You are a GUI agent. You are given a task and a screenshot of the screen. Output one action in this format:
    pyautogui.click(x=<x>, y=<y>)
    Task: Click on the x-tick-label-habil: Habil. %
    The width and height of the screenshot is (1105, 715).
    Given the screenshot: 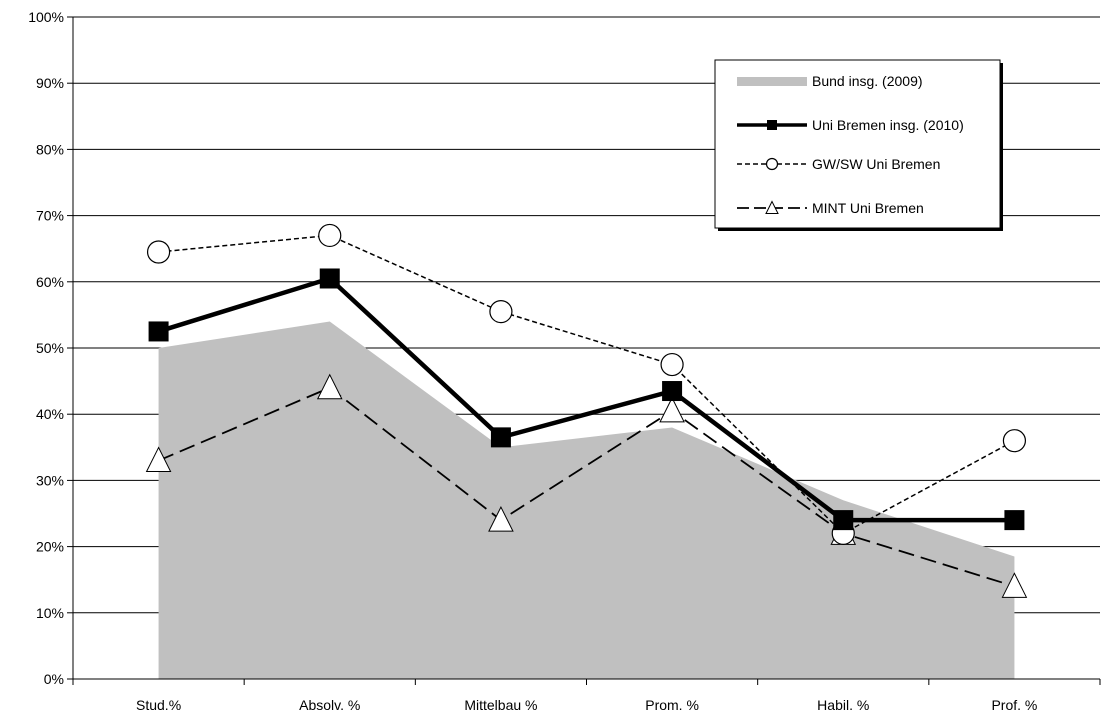 What is the action you would take?
    pyautogui.click(x=843, y=705)
    